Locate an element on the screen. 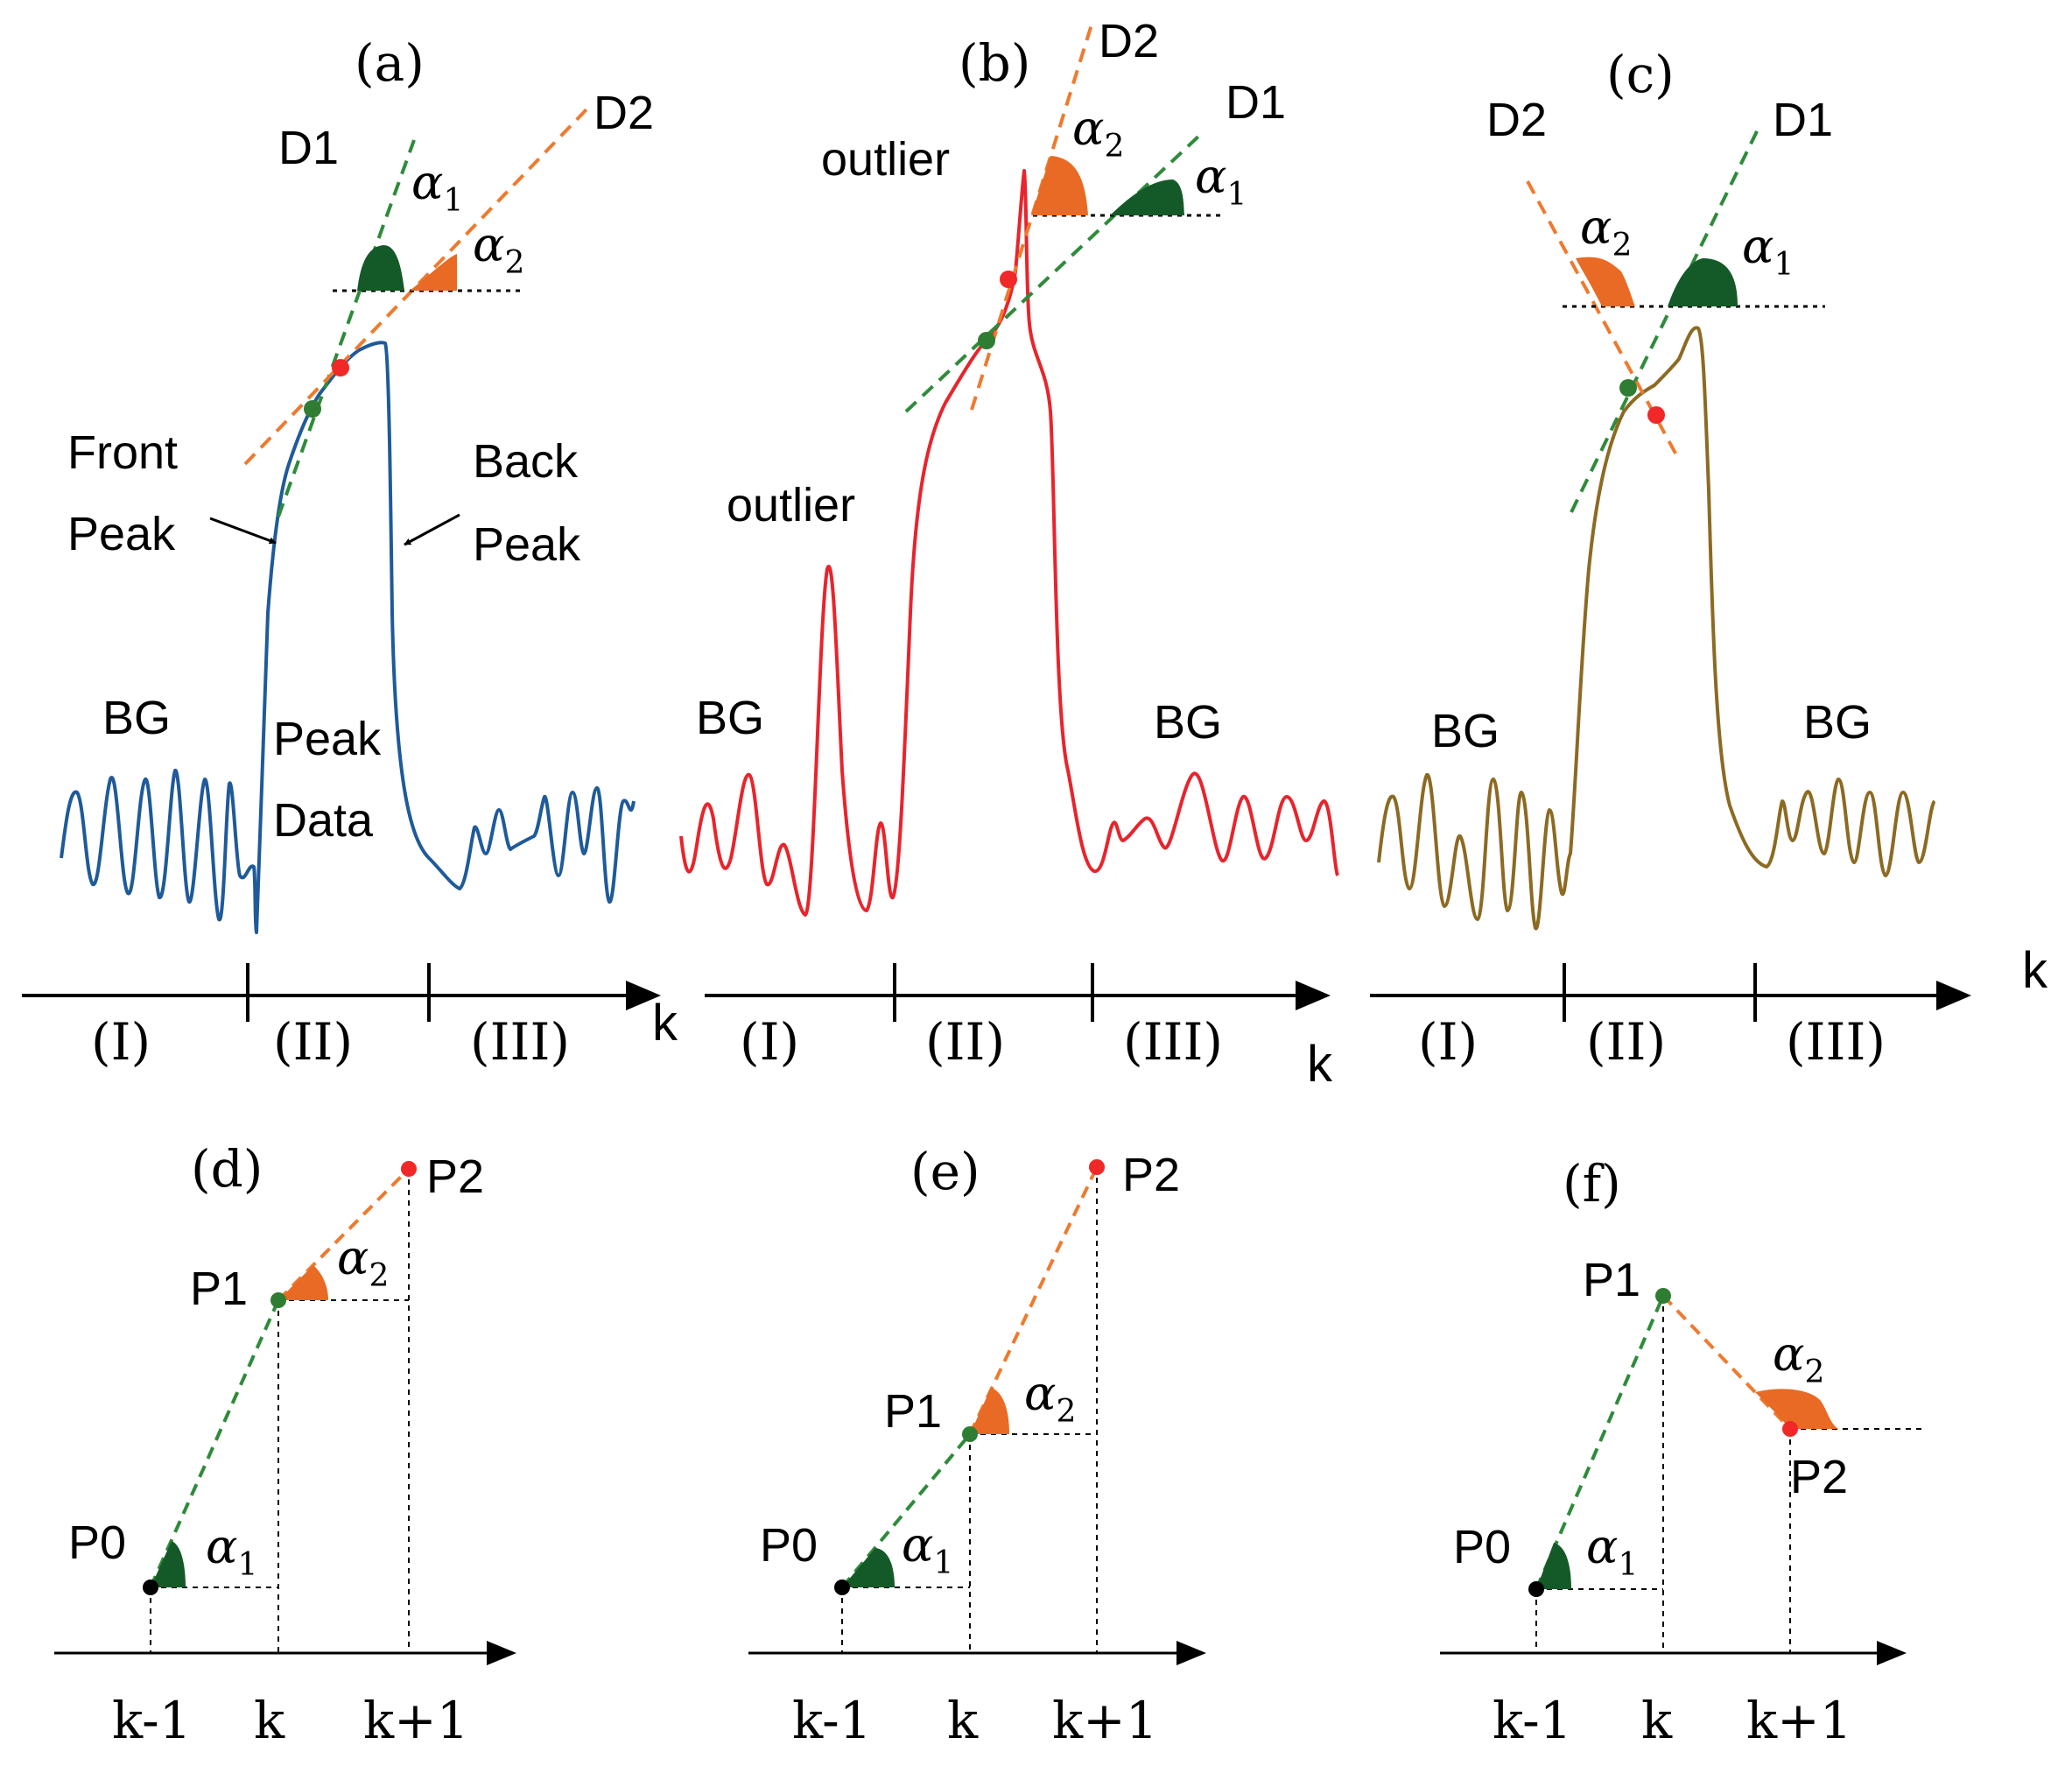 This screenshot has width=2072, height=1766. panel-b-outlier-left-label: outlier is located at coordinates (791, 505).